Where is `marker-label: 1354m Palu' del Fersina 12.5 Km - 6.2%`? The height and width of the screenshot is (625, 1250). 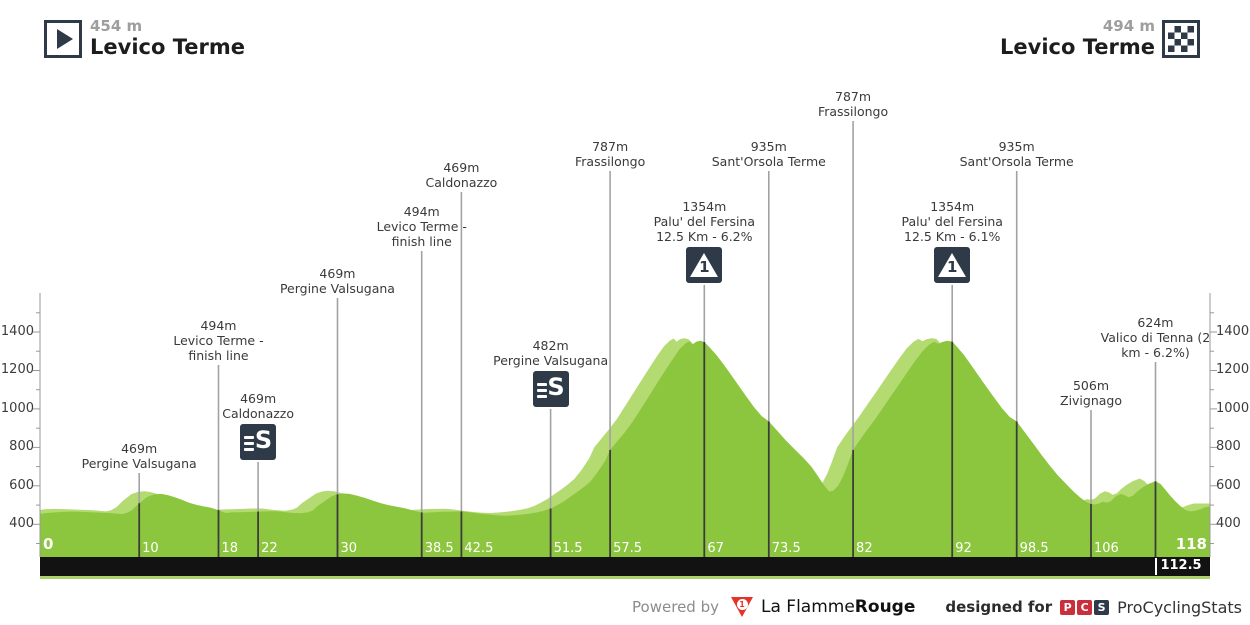 marker-label: 1354m Palu' del Fersina 12.5 Km - 6.2% is located at coordinates (704, 221).